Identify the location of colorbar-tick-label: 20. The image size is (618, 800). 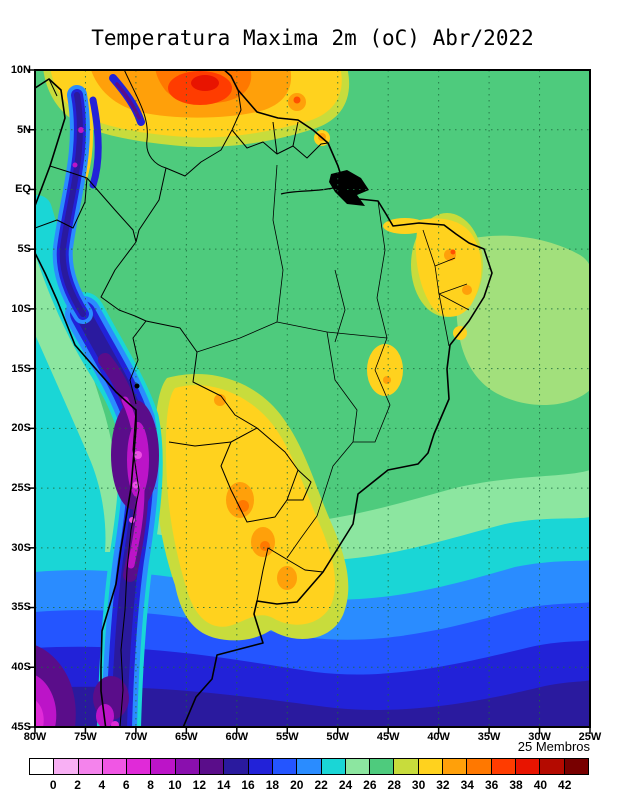
(297, 785).